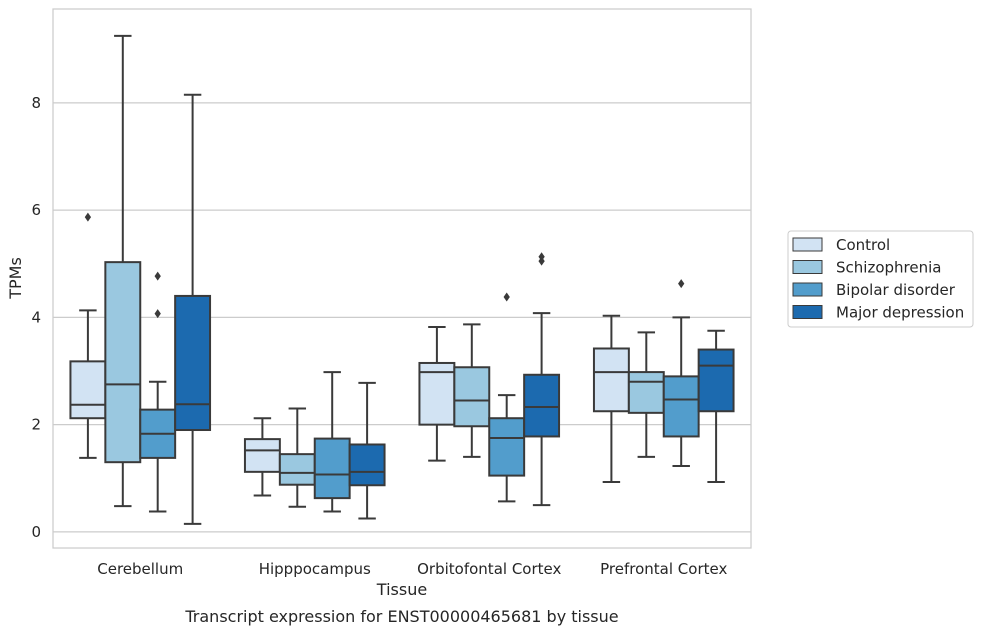 The height and width of the screenshot is (634, 983). I want to click on y-tick-label: 8, so click(36, 103).